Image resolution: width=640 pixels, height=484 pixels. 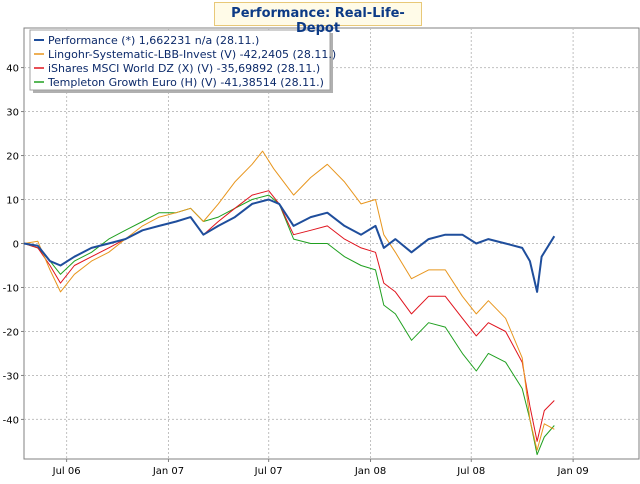 What do you see at coordinates (153, 40) in the screenshot?
I see `legend-entry-label: Performance (*) 1,662231 n/a (28.11.)` at bounding box center [153, 40].